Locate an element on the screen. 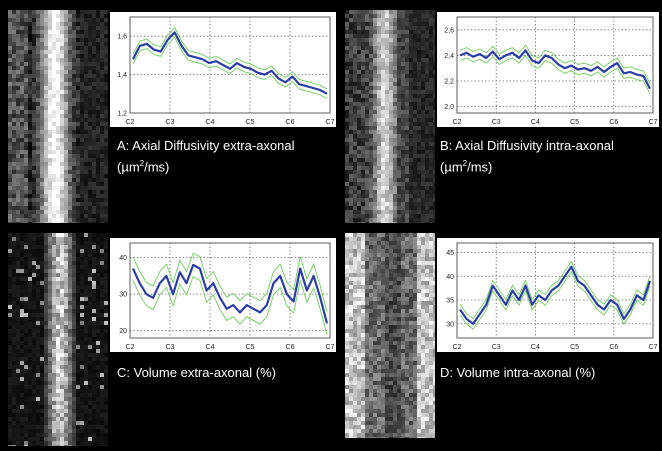  caption-c: C: Volume extra-axonal (%) is located at coordinates (196, 373).